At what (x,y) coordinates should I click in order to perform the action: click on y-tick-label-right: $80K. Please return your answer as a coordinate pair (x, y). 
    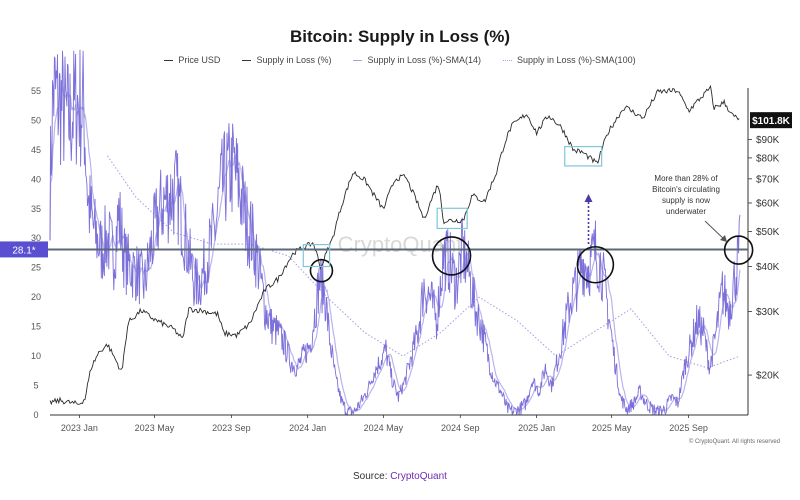
    Looking at the image, I should click on (768, 158).